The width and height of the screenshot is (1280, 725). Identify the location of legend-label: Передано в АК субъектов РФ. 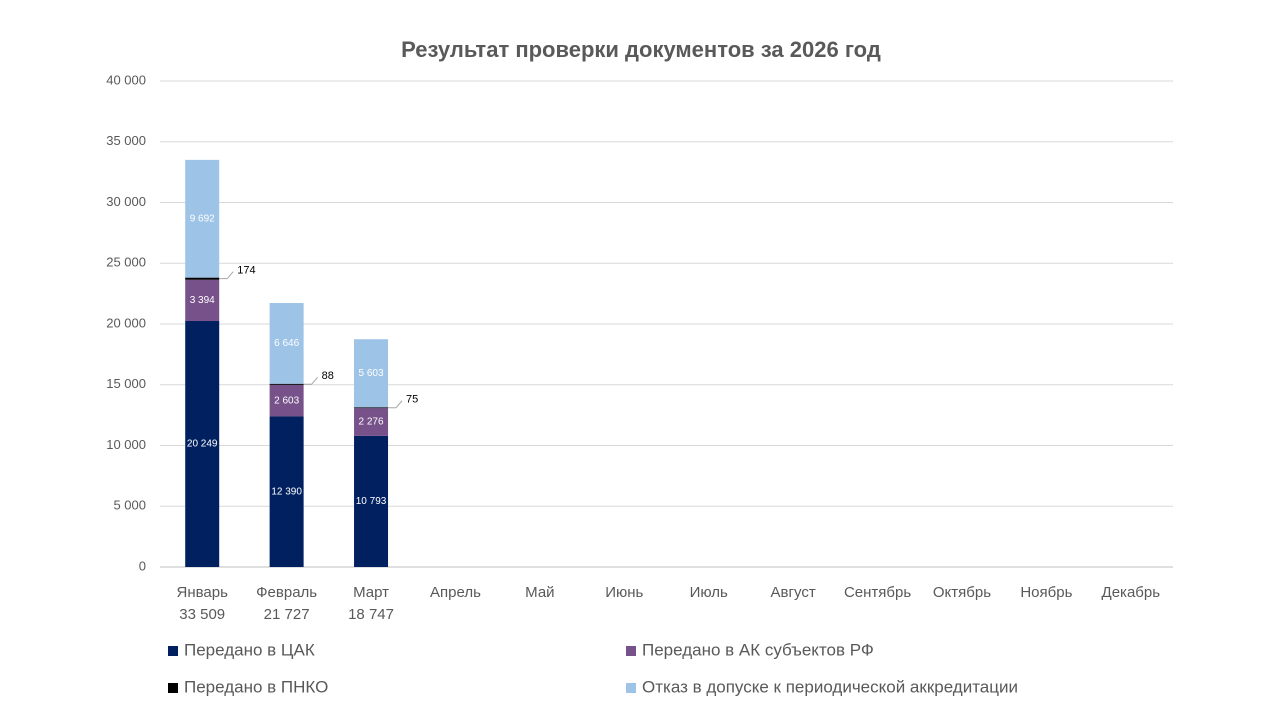
(758, 649).